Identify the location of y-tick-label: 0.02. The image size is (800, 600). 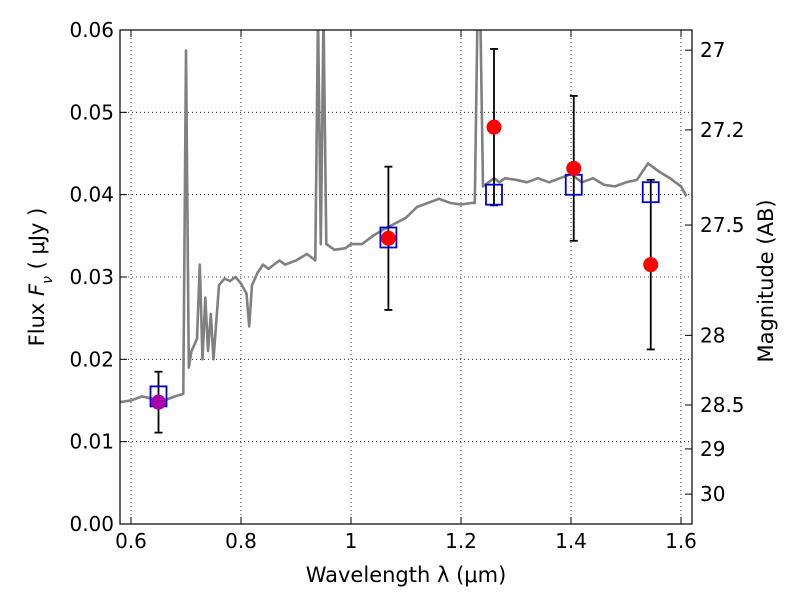
(91, 359).